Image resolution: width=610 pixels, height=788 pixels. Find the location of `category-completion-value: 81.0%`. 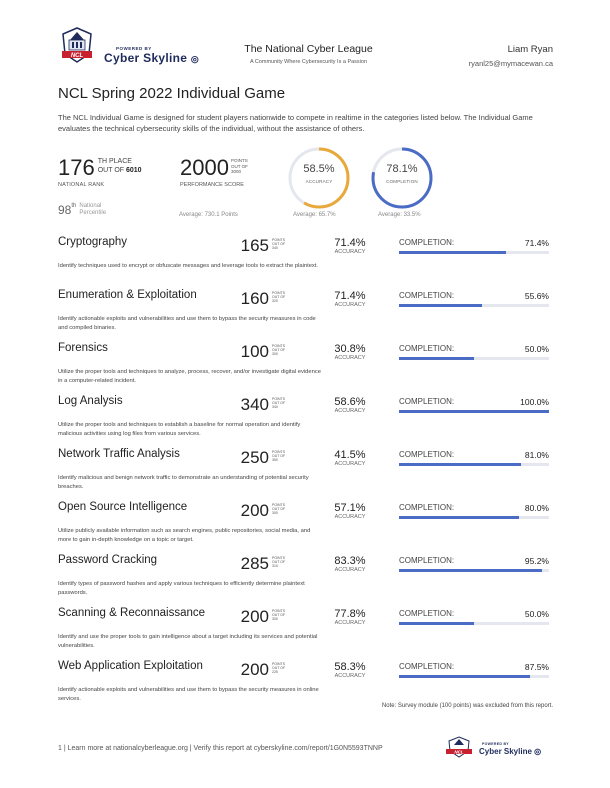

category-completion-value: 81.0% is located at coordinates (536, 455).